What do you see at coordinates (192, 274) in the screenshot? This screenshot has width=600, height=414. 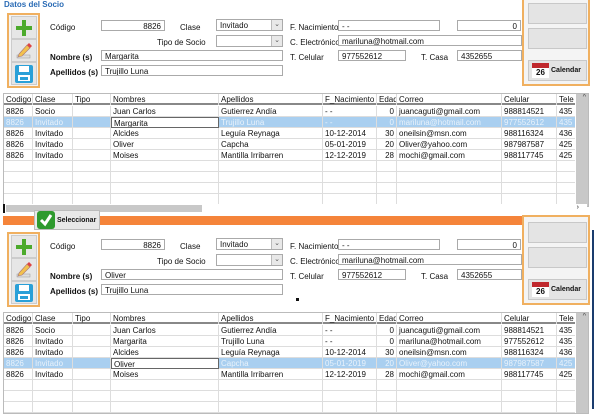 I see `nombre-input: Oliver` at bounding box center [192, 274].